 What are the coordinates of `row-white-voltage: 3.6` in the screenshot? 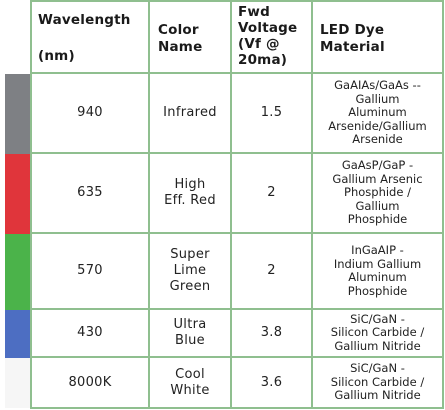 It's located at (271, 382).